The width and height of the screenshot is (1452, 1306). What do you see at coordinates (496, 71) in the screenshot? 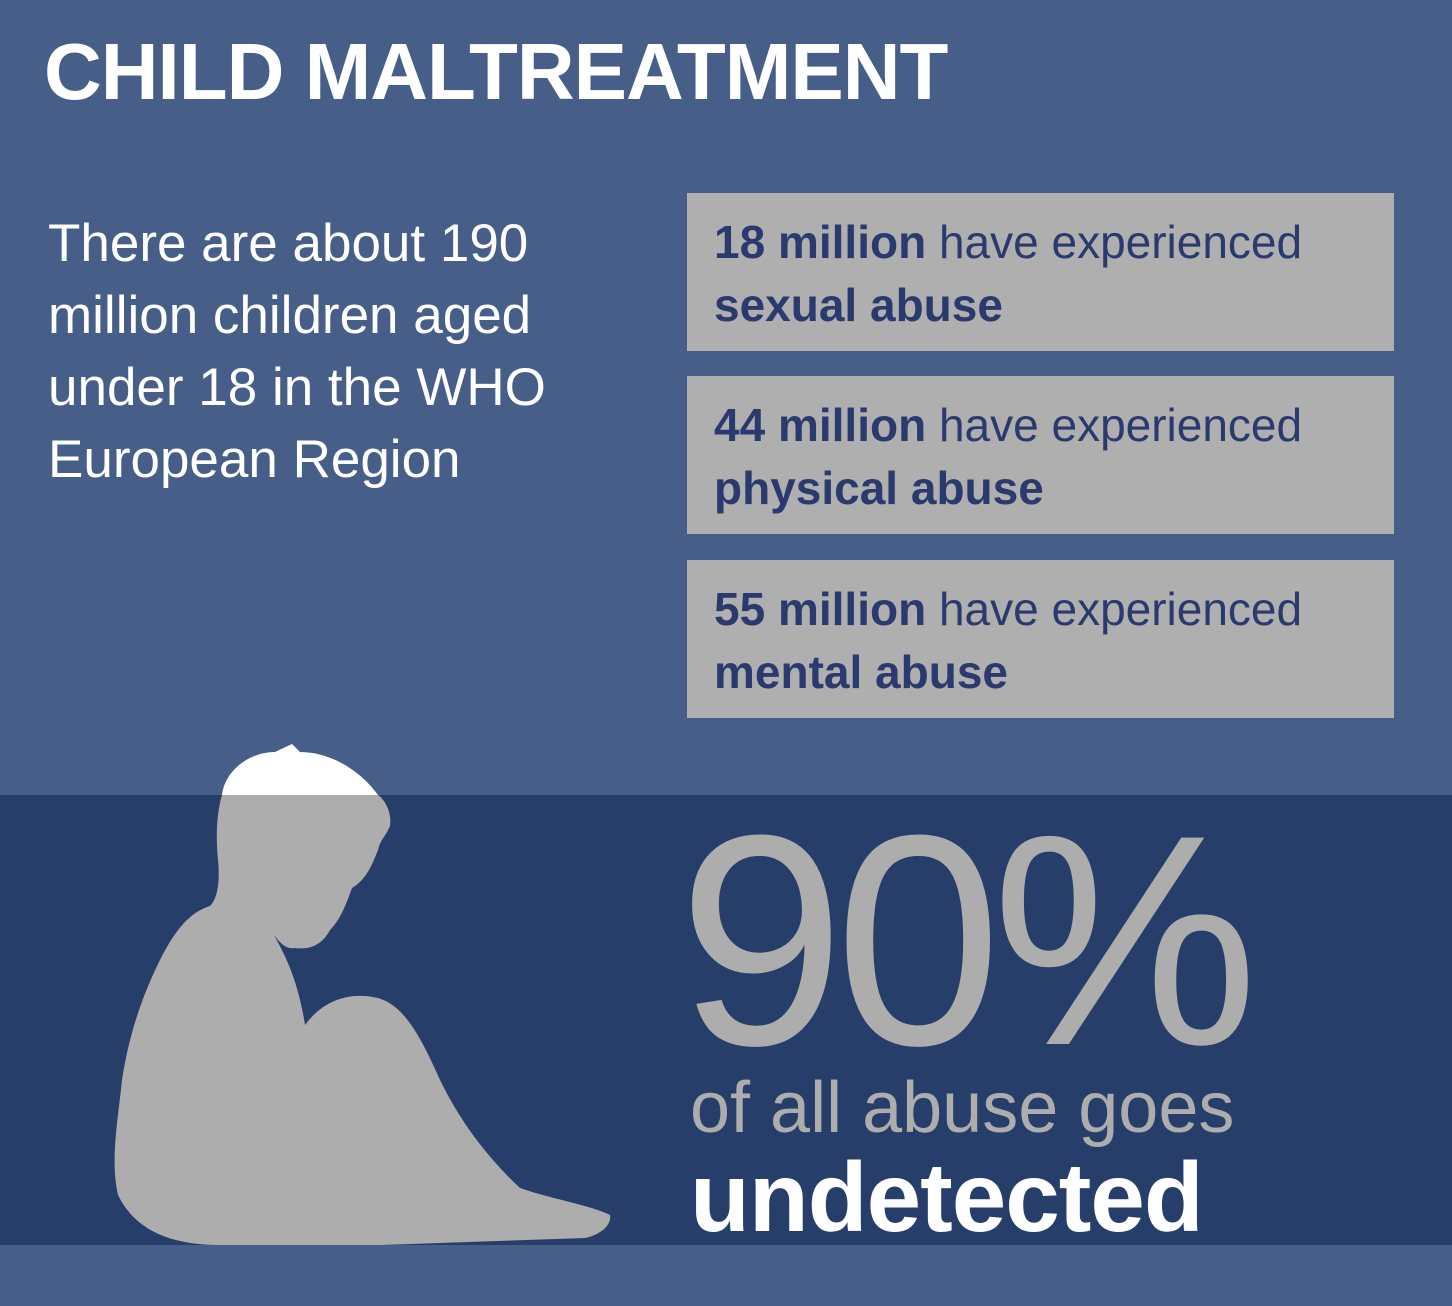
I see `page-title: CHILD MALTREATMENT` at bounding box center [496, 71].